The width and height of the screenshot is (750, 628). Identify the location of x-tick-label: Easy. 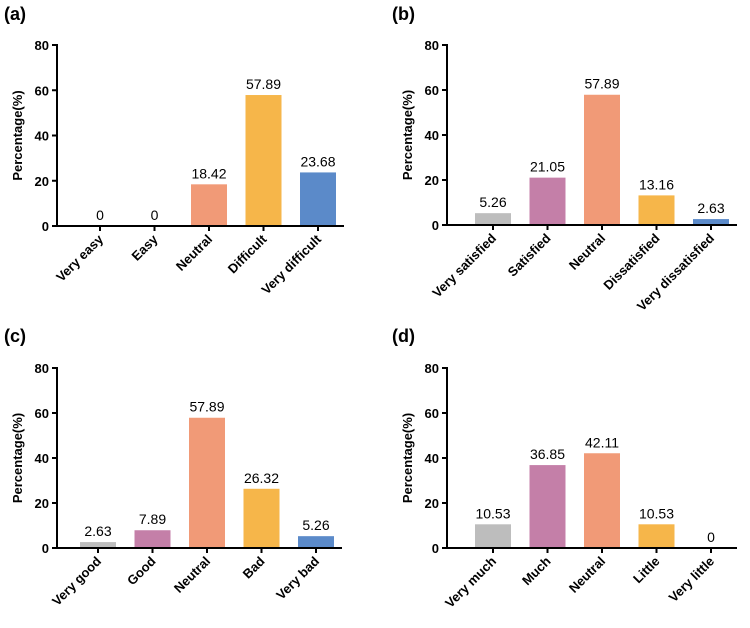
(145, 247).